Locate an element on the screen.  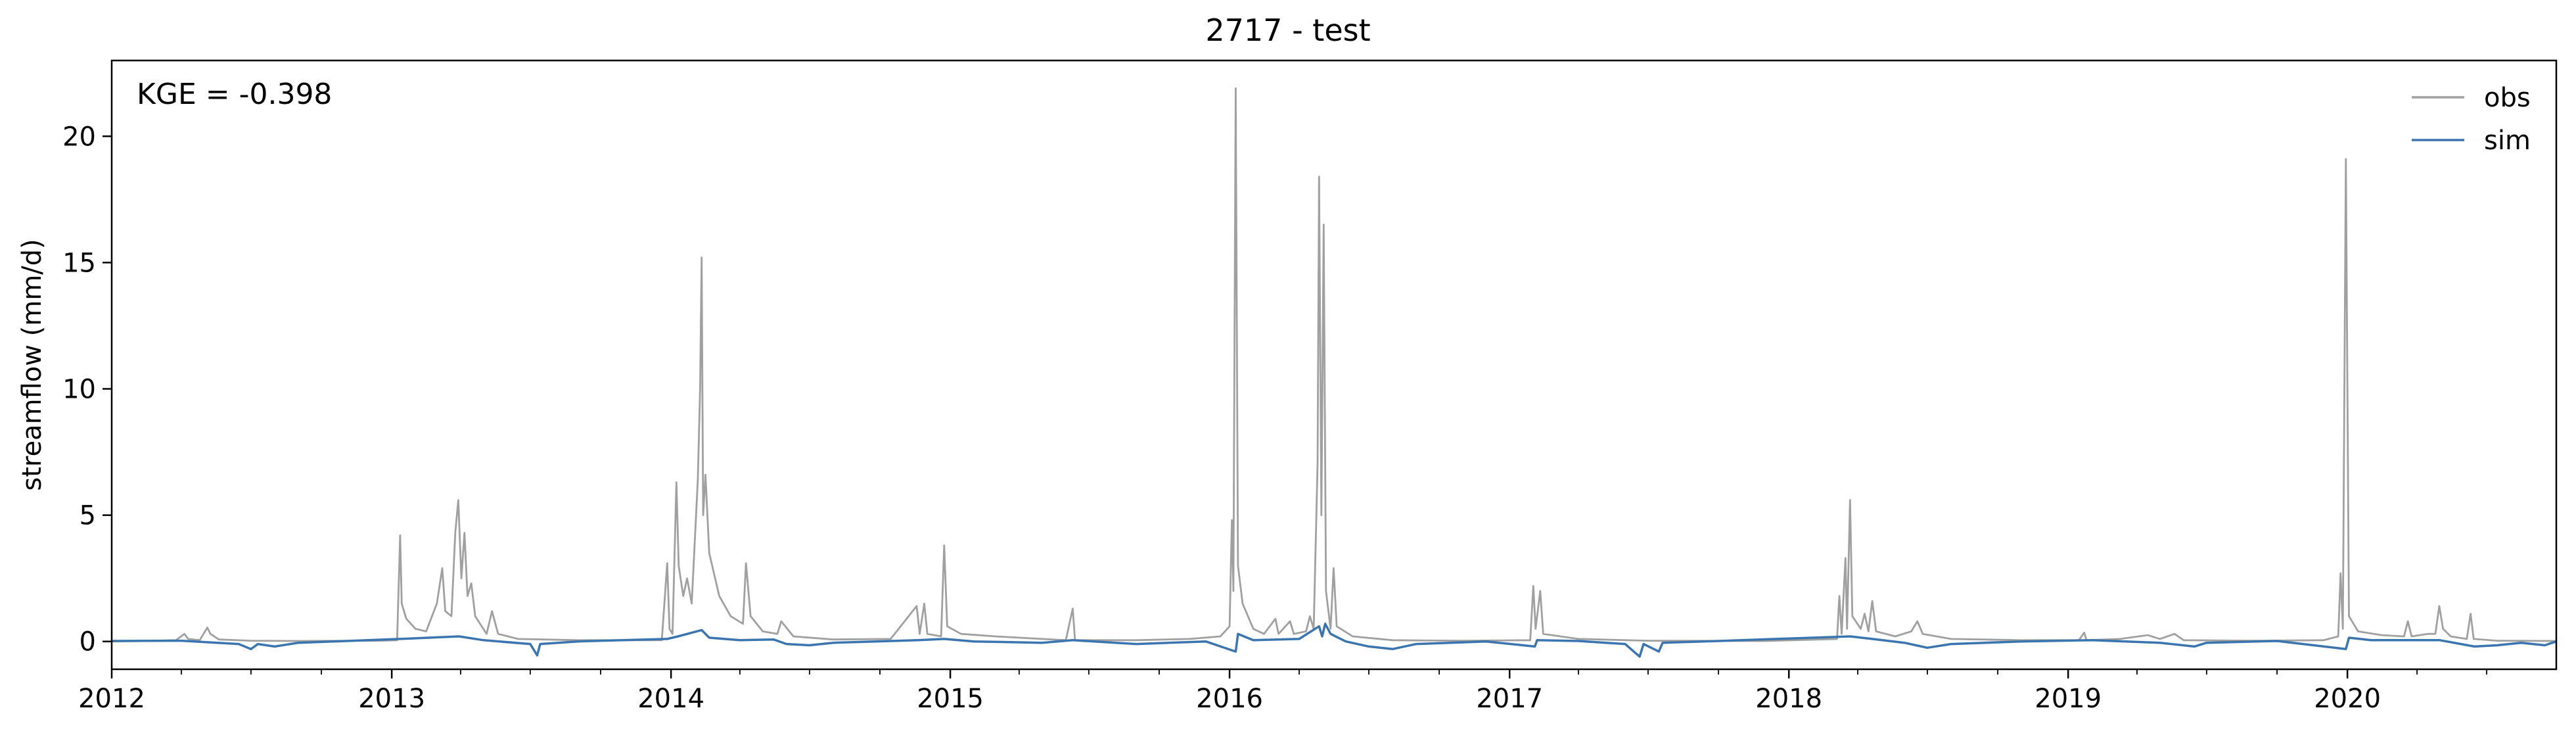
x-tick-label: 2017 is located at coordinates (1509, 699).